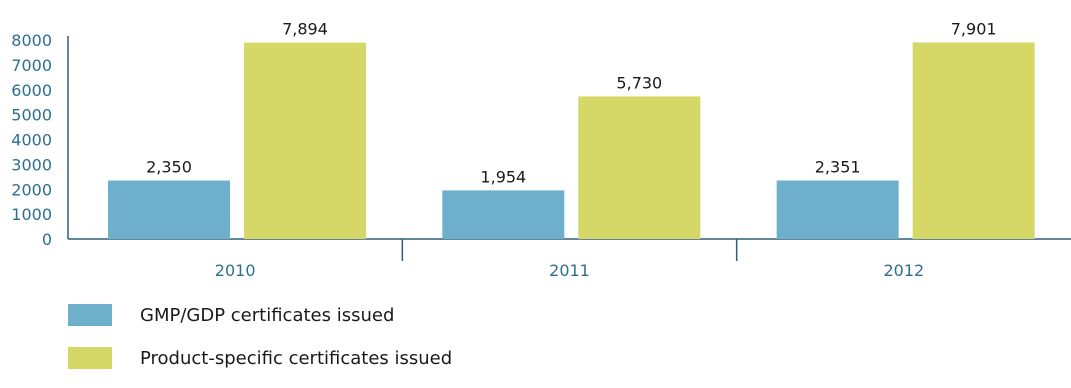 The height and width of the screenshot is (388, 1071). What do you see at coordinates (903, 270) in the screenshot?
I see `x-tick-label: 2012` at bounding box center [903, 270].